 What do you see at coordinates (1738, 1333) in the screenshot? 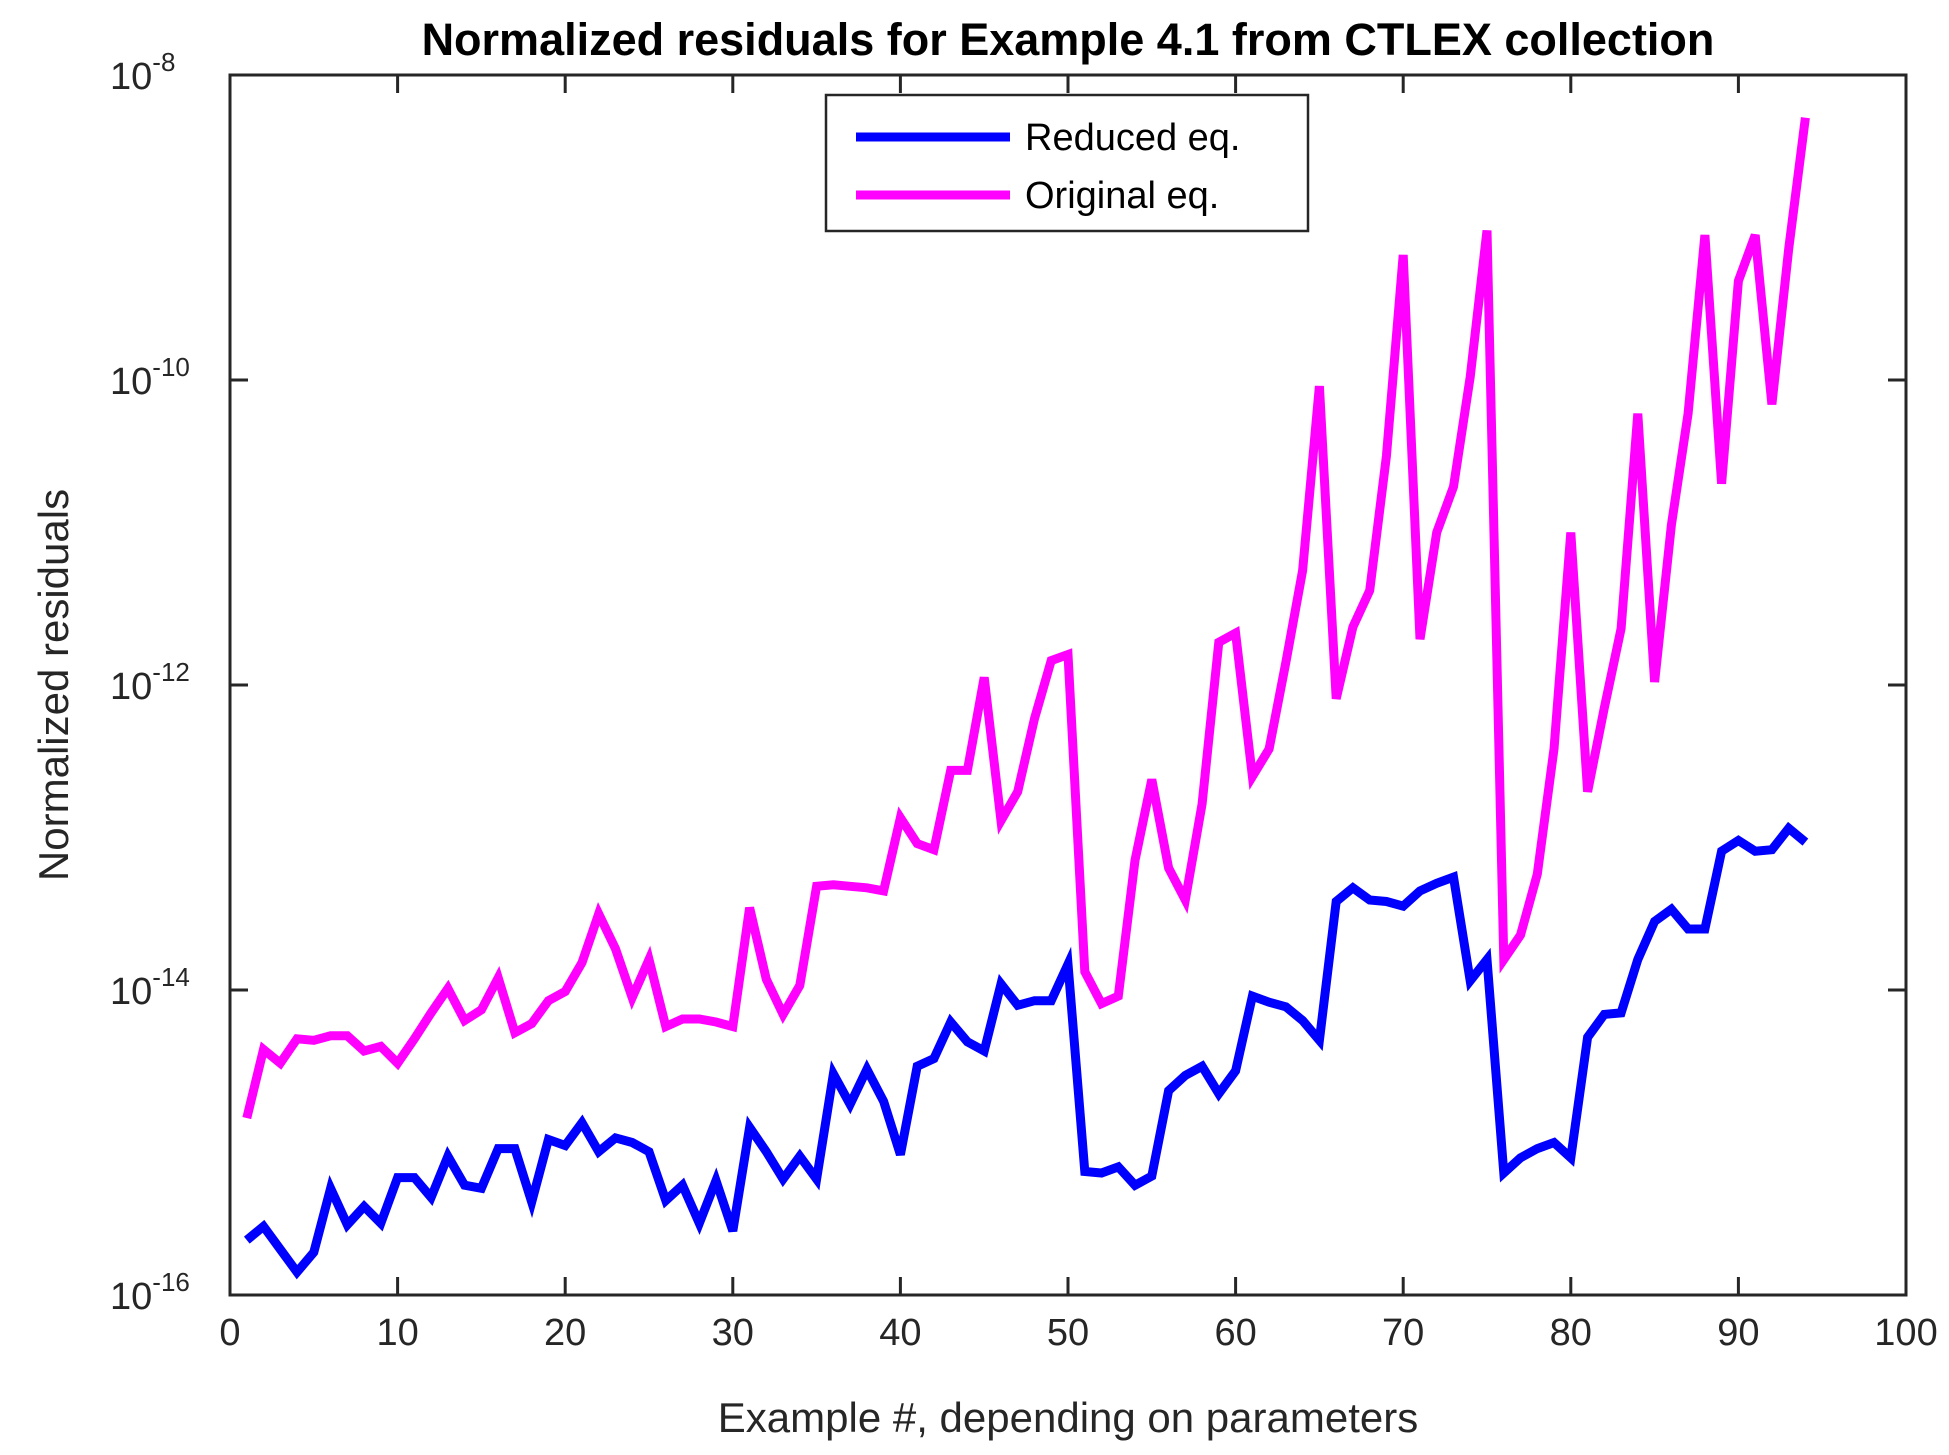
I see `x-tick-label: 90` at bounding box center [1738, 1333].